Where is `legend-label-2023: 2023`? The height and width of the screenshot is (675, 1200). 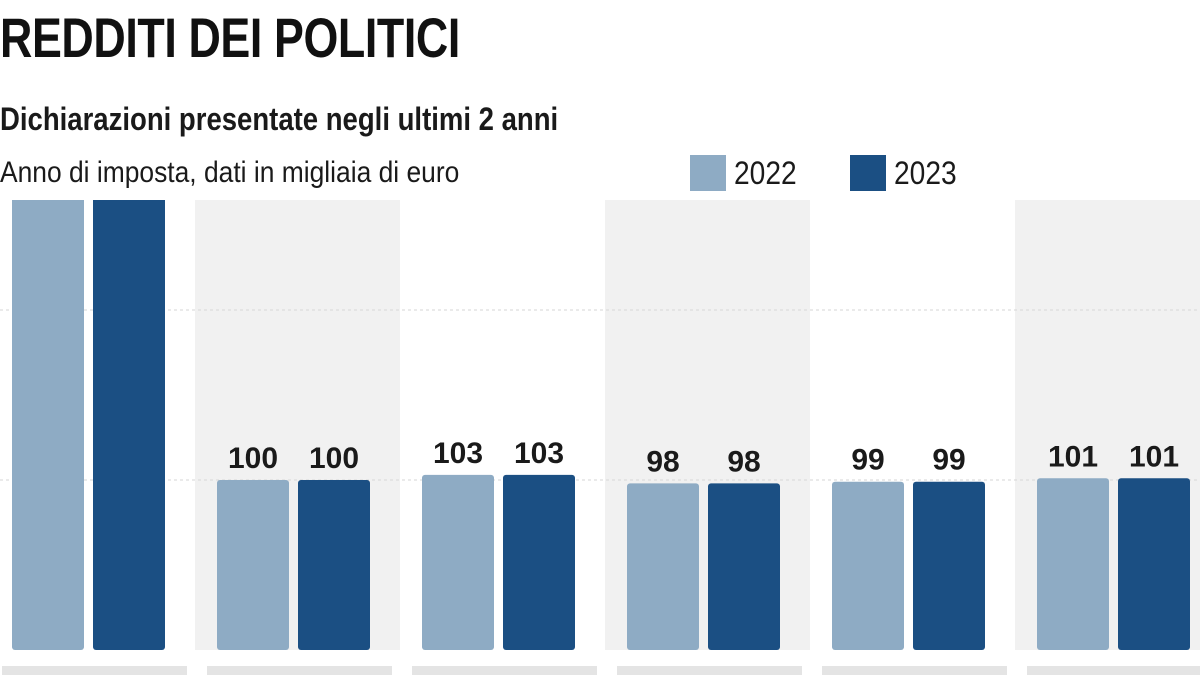 legend-label-2023: 2023 is located at coordinates (925, 173).